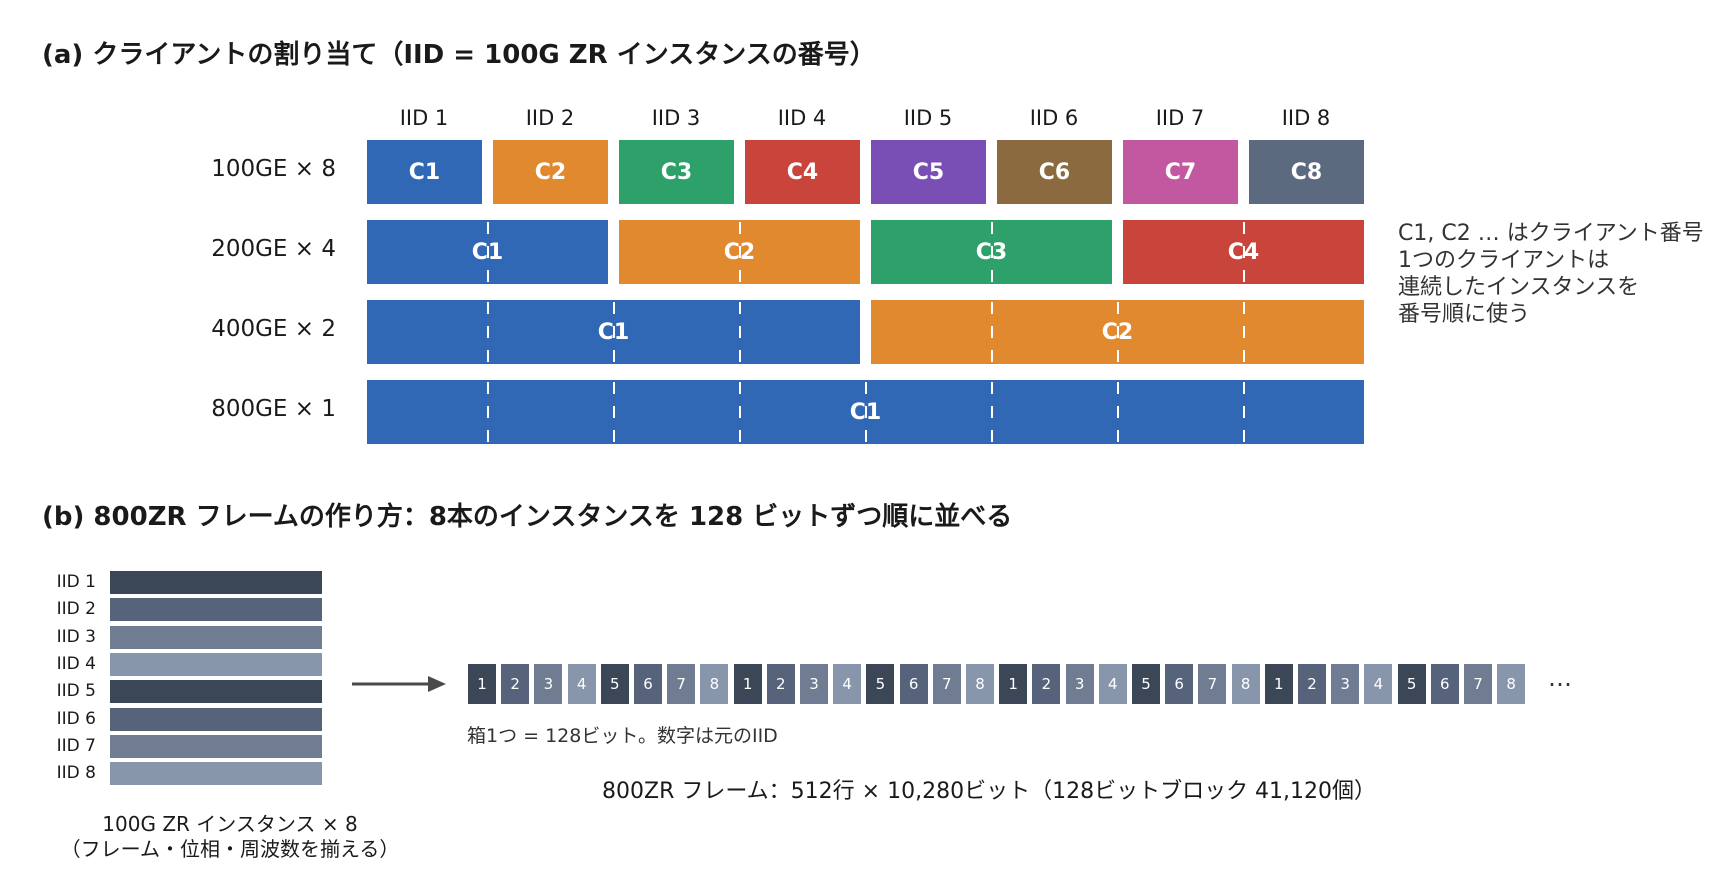 The image size is (1725, 871). I want to click on client-label: C7, so click(1180, 172).